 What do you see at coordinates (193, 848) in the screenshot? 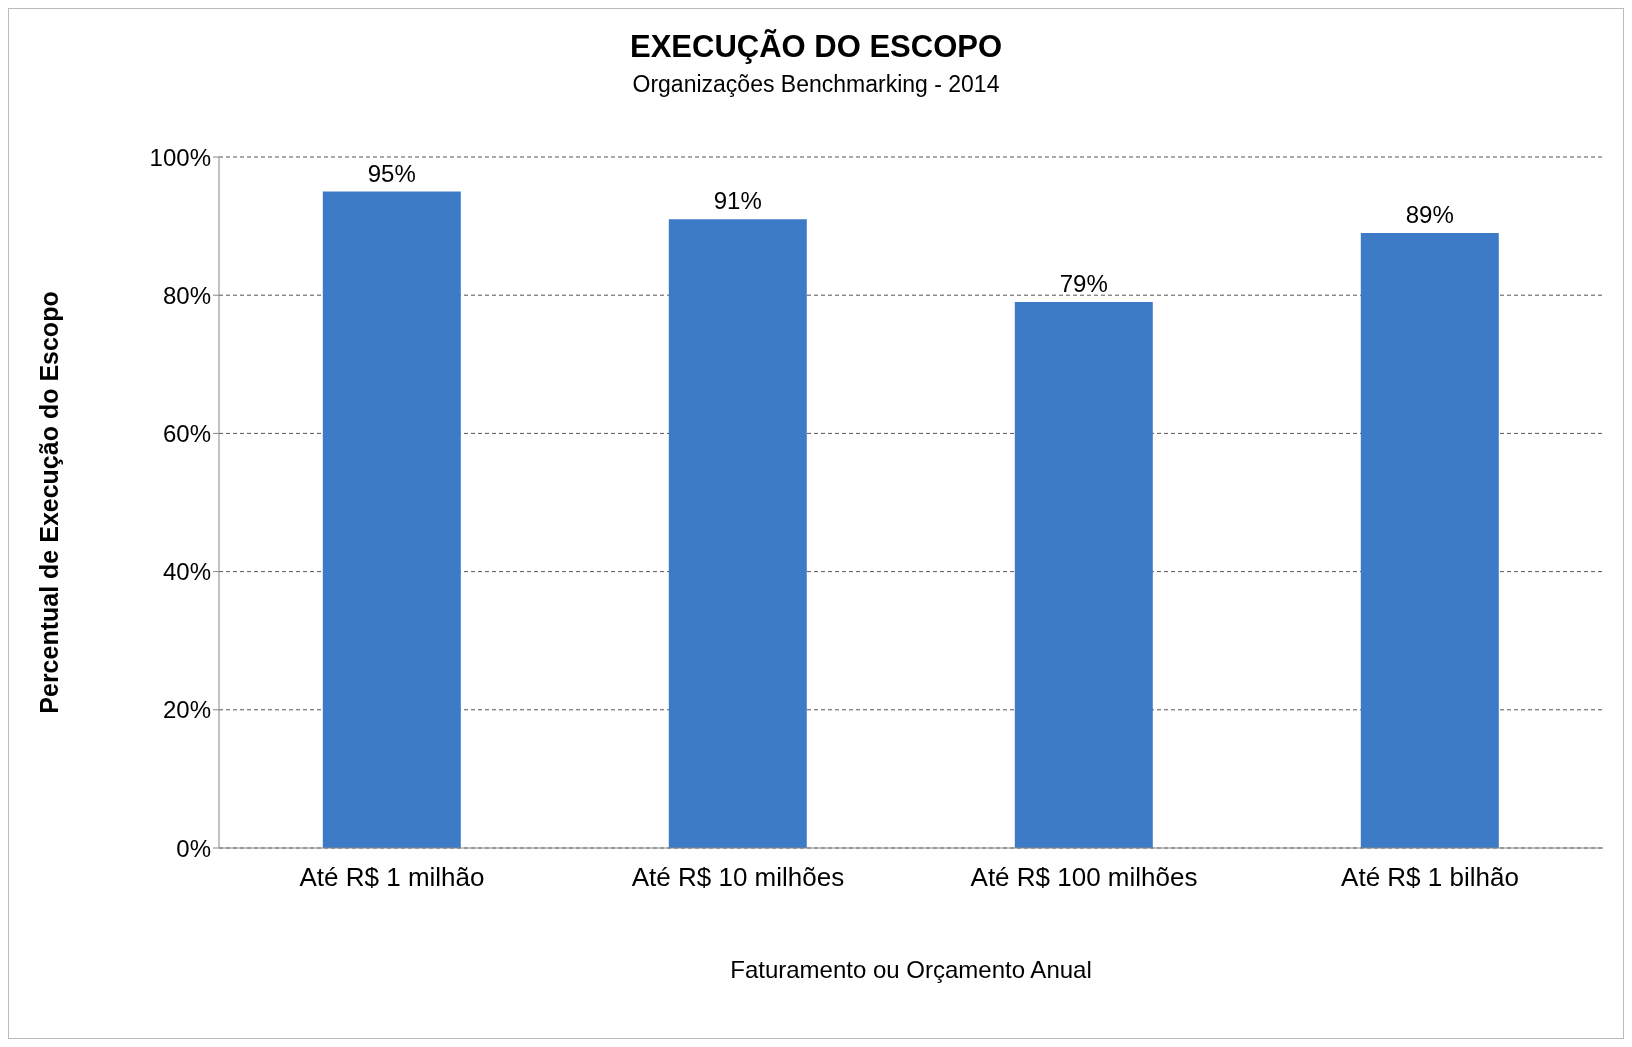
I see `y-tick-label: 0%` at bounding box center [193, 848].